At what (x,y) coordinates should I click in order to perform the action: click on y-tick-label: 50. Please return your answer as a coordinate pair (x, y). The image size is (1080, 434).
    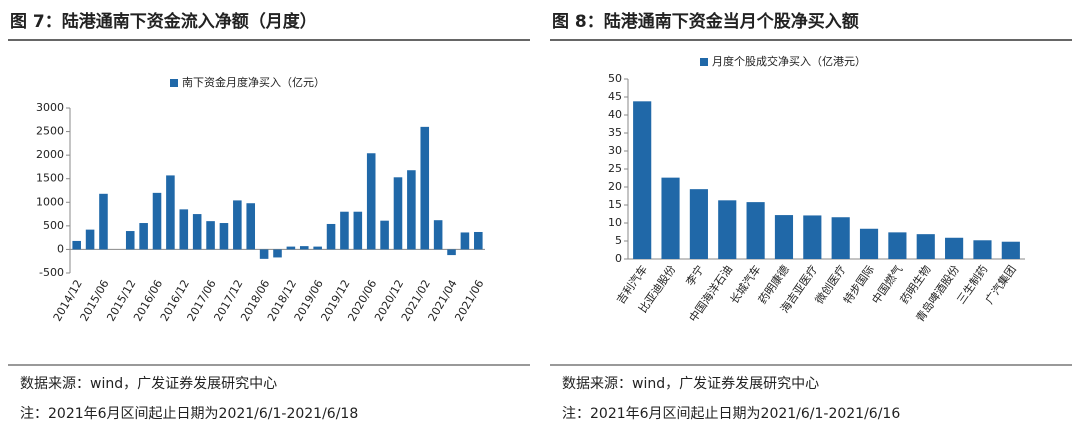
    Looking at the image, I should click on (615, 78).